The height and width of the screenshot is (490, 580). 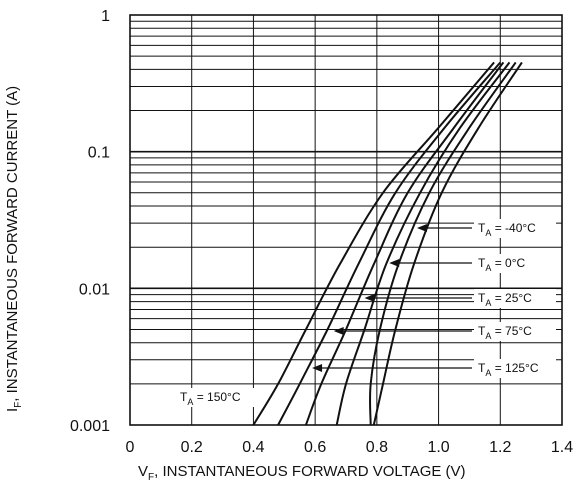 What do you see at coordinates (350, 447) in the screenshot?
I see `x-tick-labels: 0 0.2 0.4 0.6 0.8 1.0 1.2 1.4` at bounding box center [350, 447].